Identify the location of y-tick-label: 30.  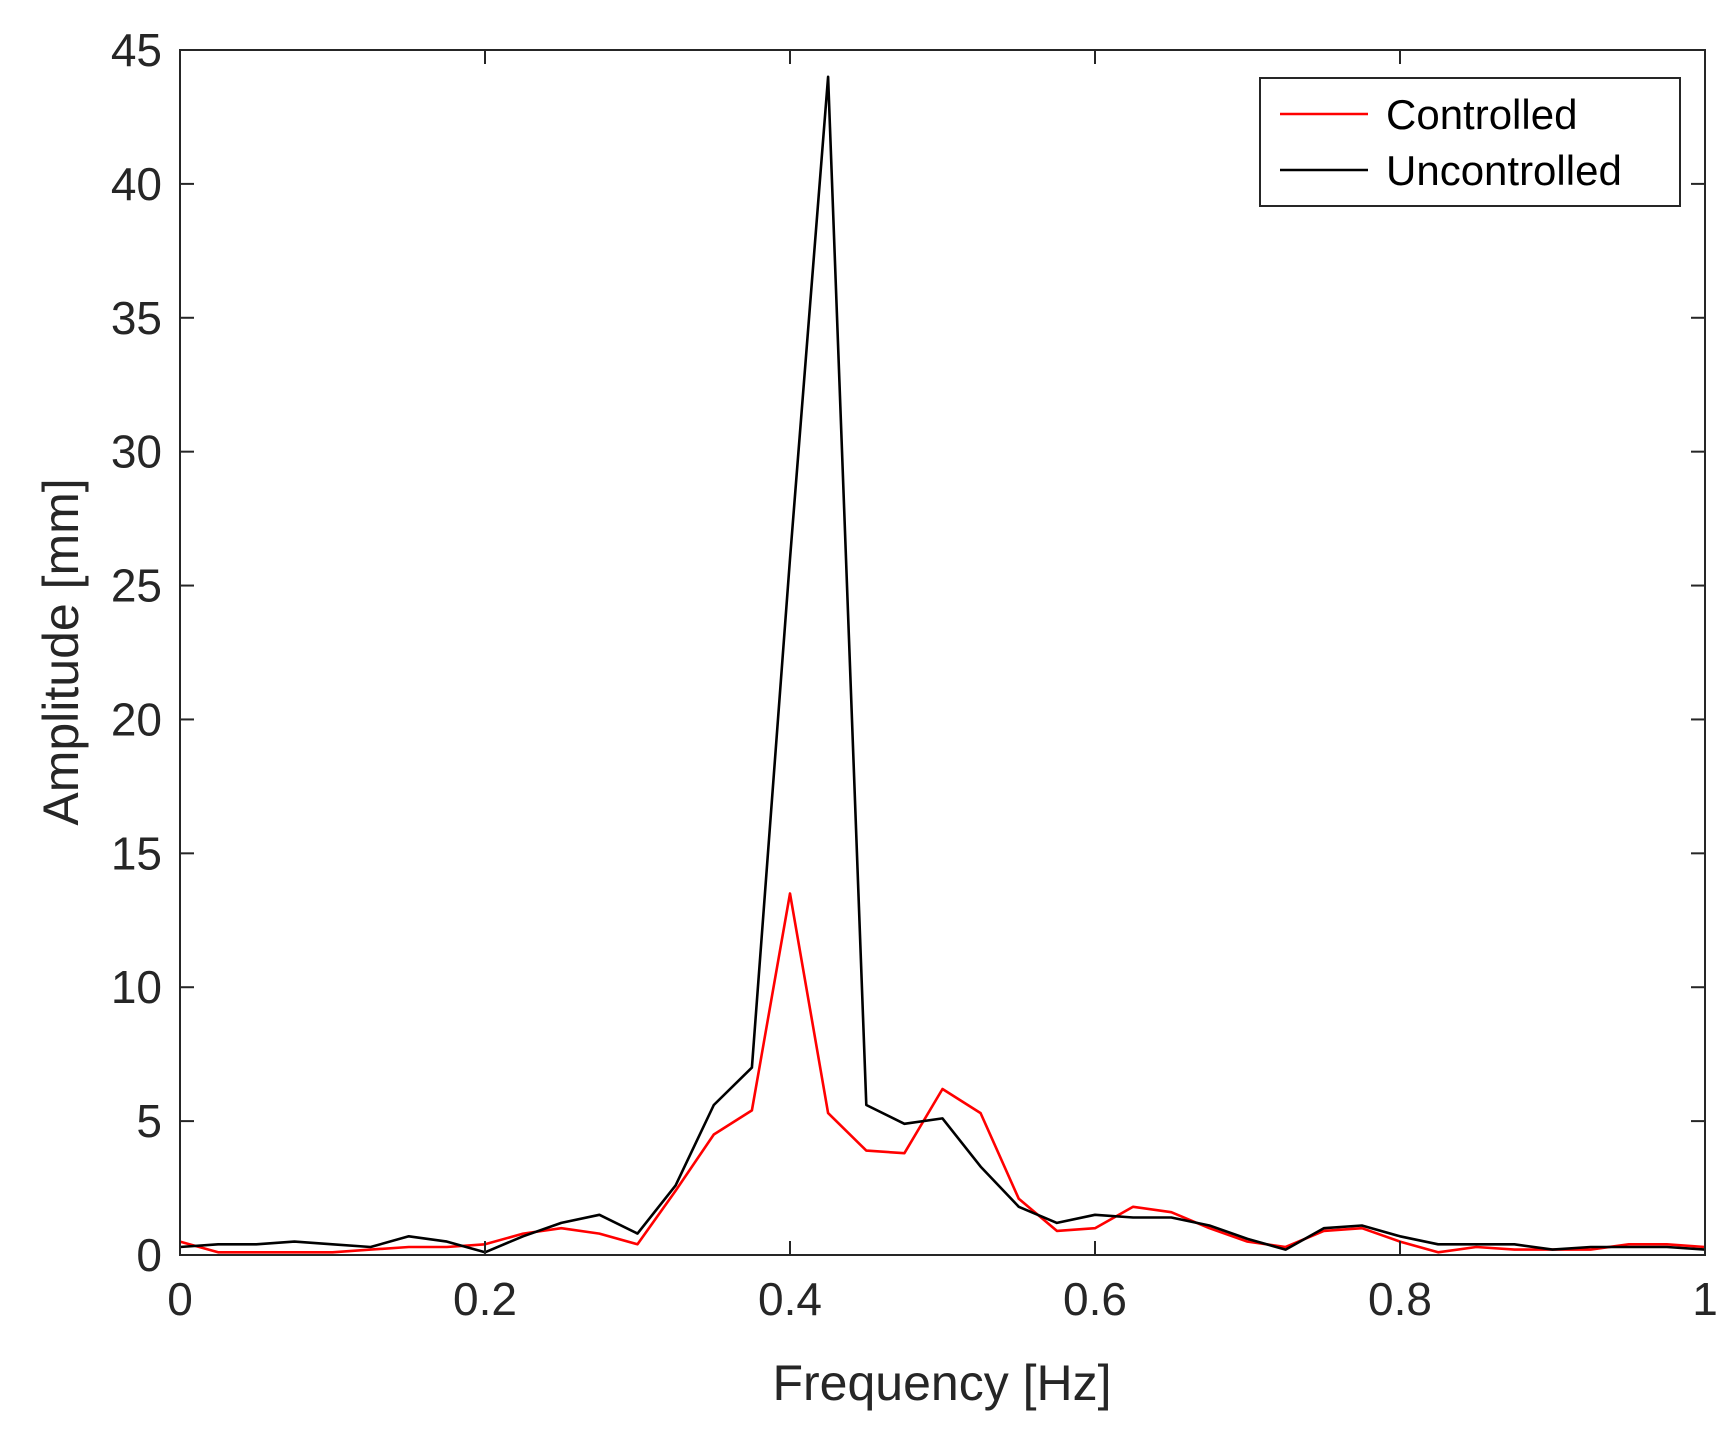
(136, 452).